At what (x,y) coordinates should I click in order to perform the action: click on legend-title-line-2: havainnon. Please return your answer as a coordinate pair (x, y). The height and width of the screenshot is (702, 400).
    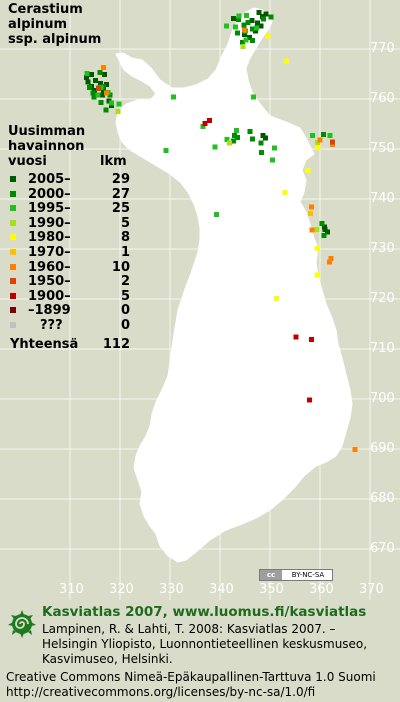
    Looking at the image, I should click on (46, 146).